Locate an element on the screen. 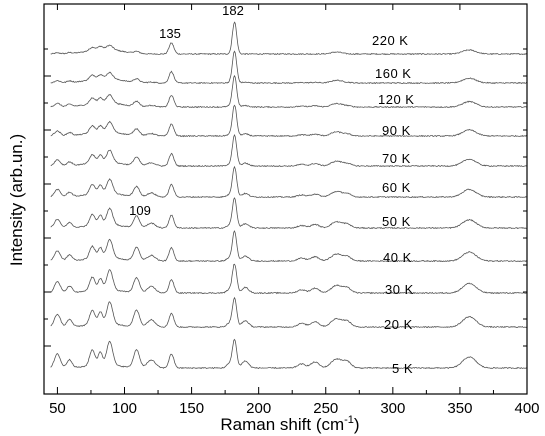  x-tick-label: 350 is located at coordinates (459, 408).